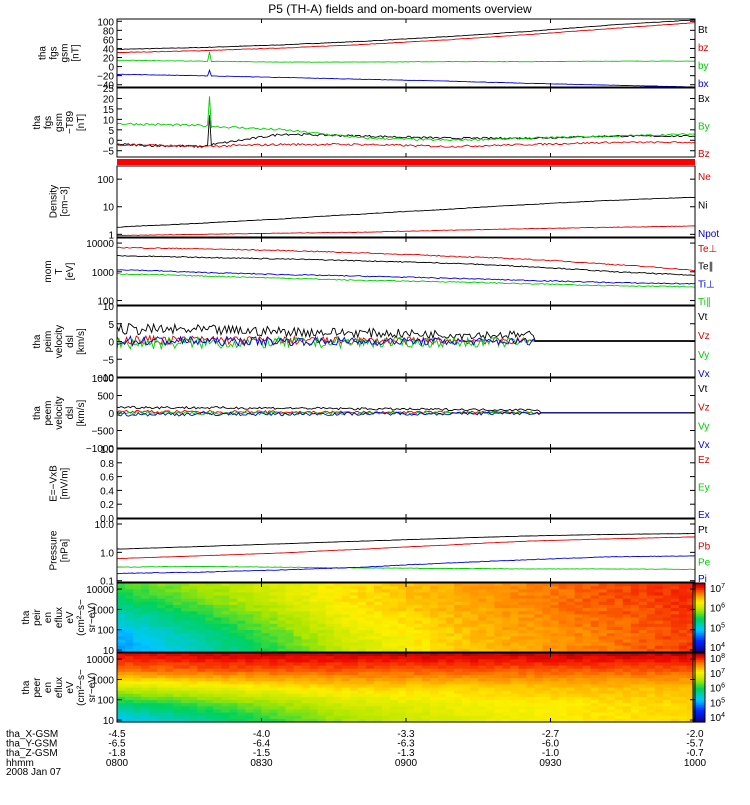  I want to click on y-axis-label-line: Pressure, so click(54, 550).